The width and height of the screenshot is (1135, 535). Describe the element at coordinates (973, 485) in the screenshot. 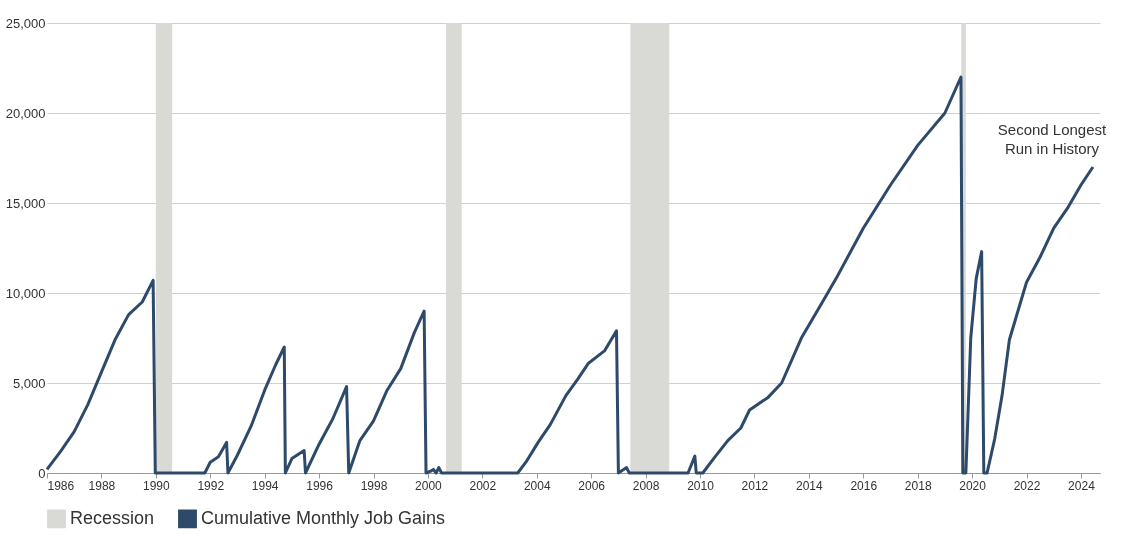

I see `x-tick-label: 2020` at that location.